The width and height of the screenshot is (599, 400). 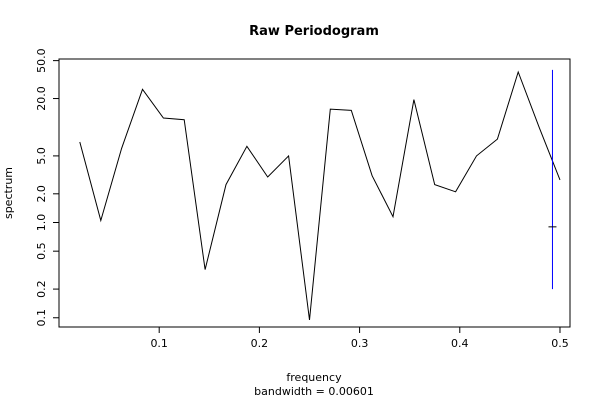 I want to click on x-tick-label: 0.4, so click(x=460, y=343).